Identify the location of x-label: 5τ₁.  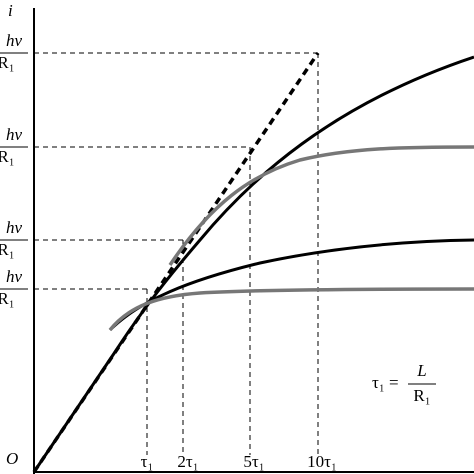
(253, 461).